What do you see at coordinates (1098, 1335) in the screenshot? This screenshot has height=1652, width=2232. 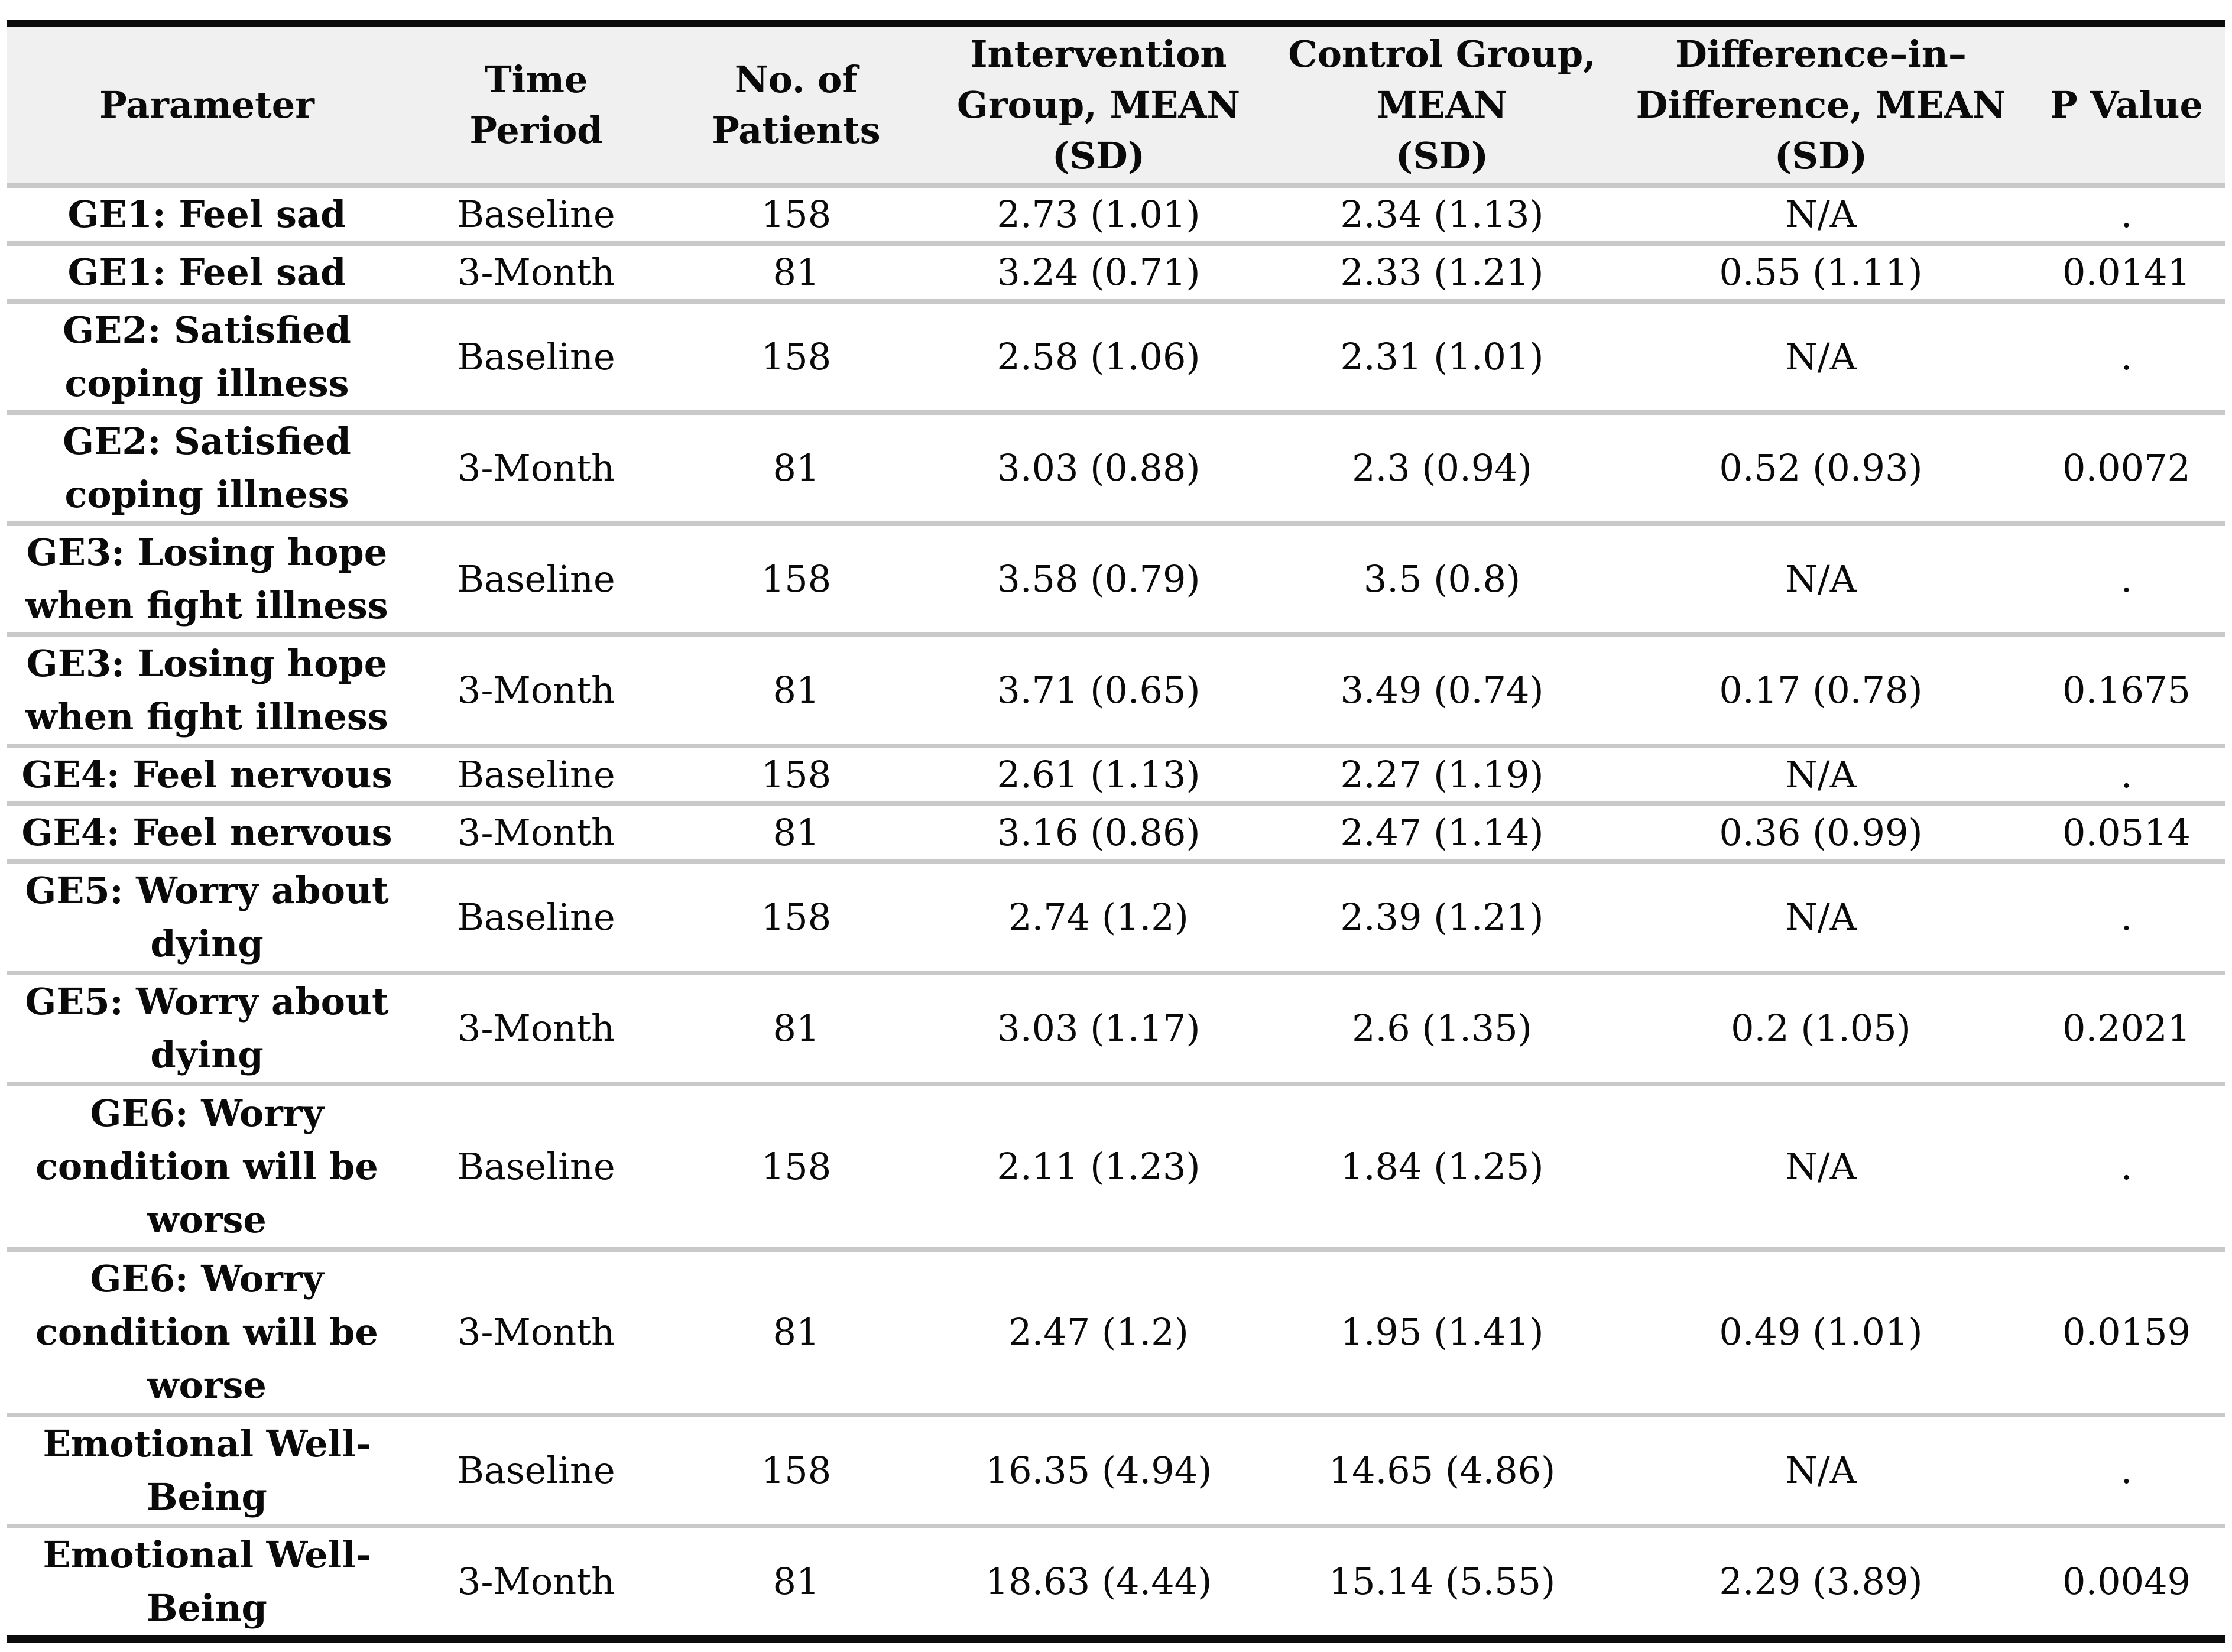 I see `cell-intervention-mean-sd: 2.47 (1.2)` at bounding box center [1098, 1335].